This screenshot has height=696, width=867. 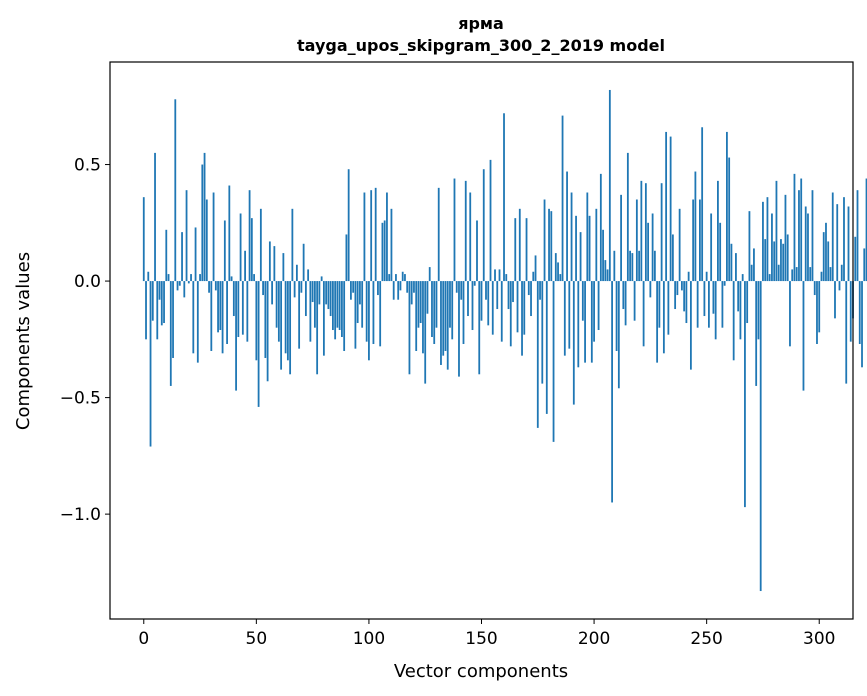 I want to click on y-axis-label: Components values, so click(x=23, y=341).